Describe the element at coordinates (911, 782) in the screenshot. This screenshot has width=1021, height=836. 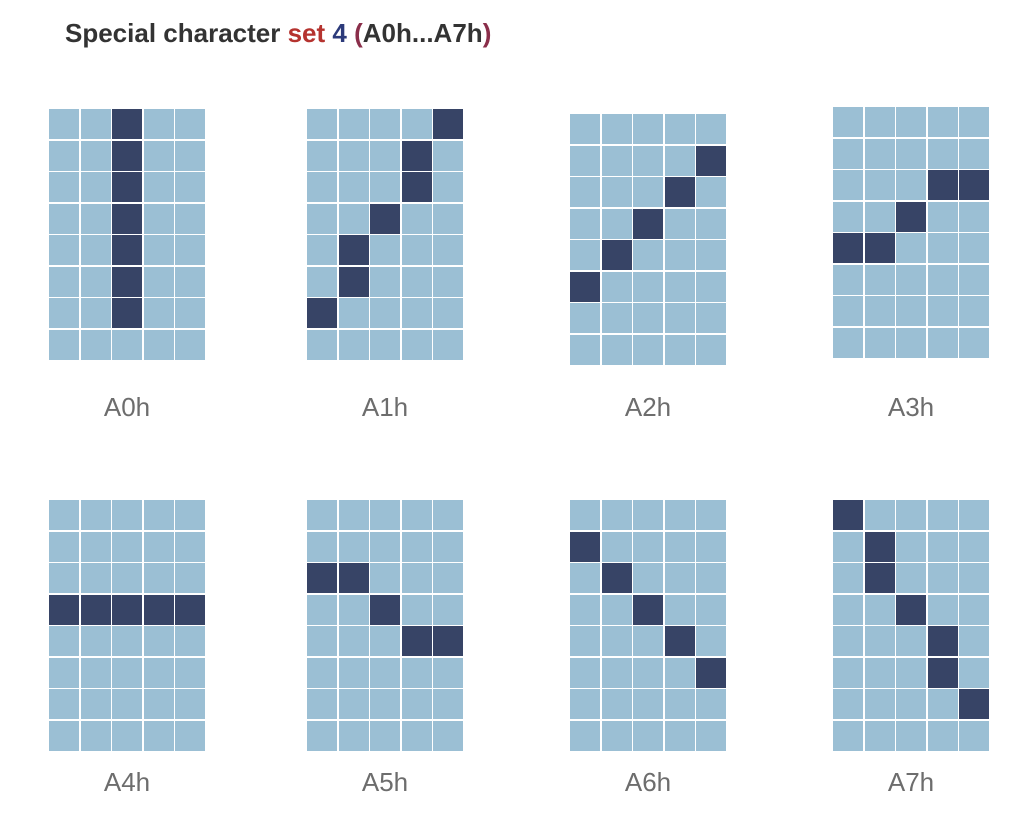
I see `glyph-label: A7h` at that location.